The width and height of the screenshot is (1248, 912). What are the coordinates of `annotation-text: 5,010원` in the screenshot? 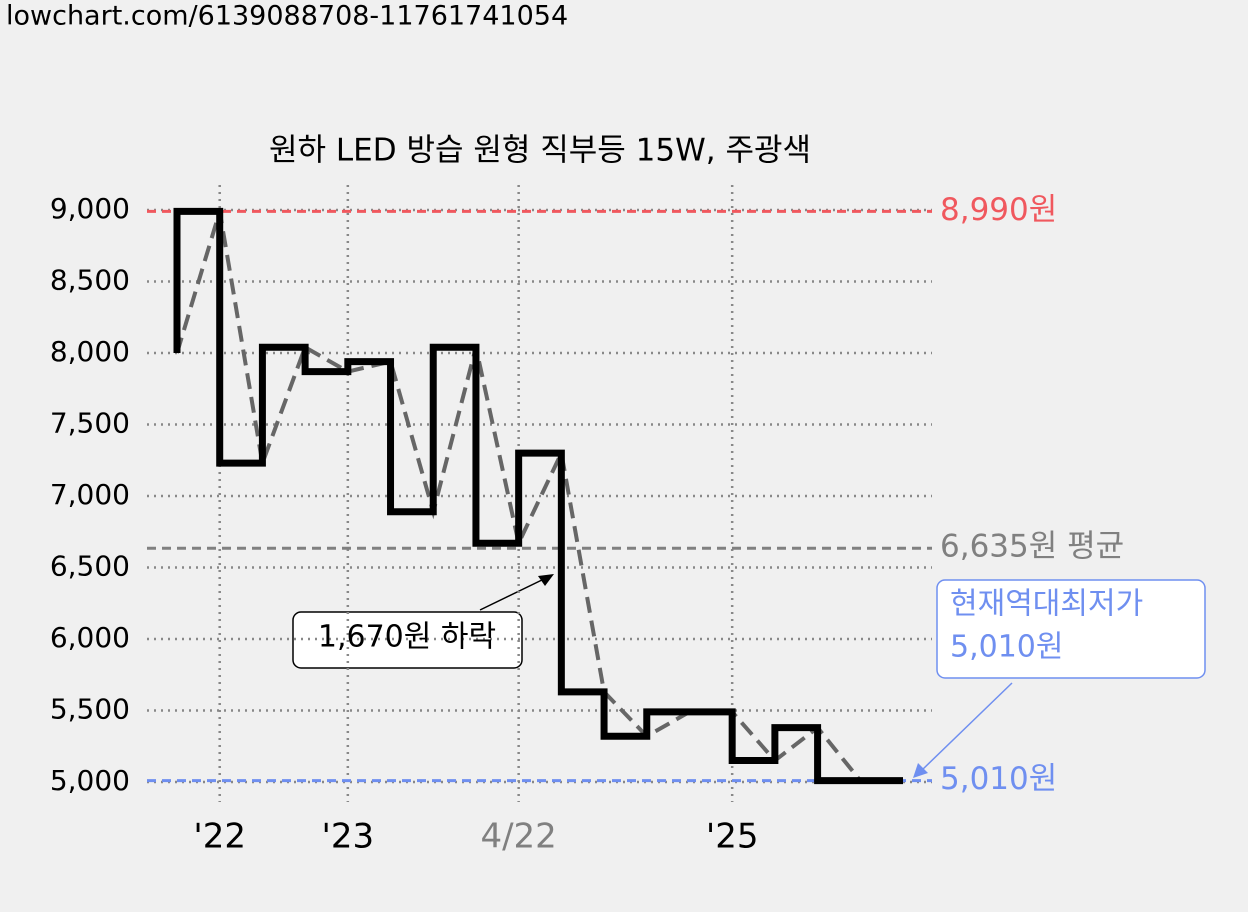 It's located at (1006, 647).